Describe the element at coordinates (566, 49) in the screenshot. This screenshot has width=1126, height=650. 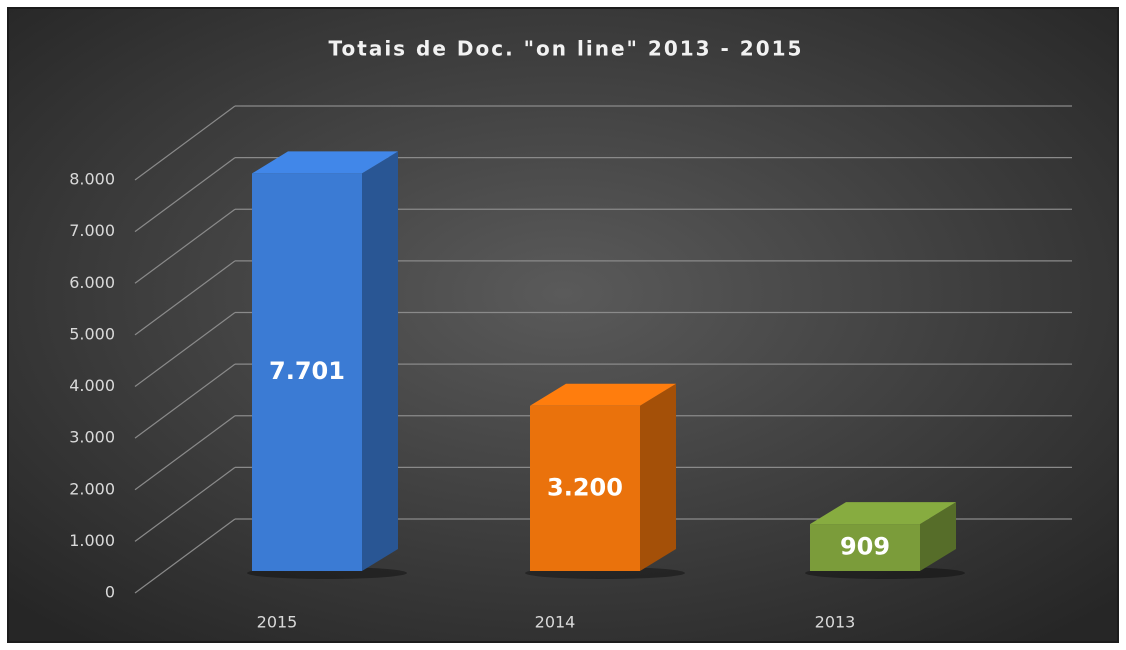
I see `chart-title: Totais de Doc. "on line" 2013 - 2015` at that location.